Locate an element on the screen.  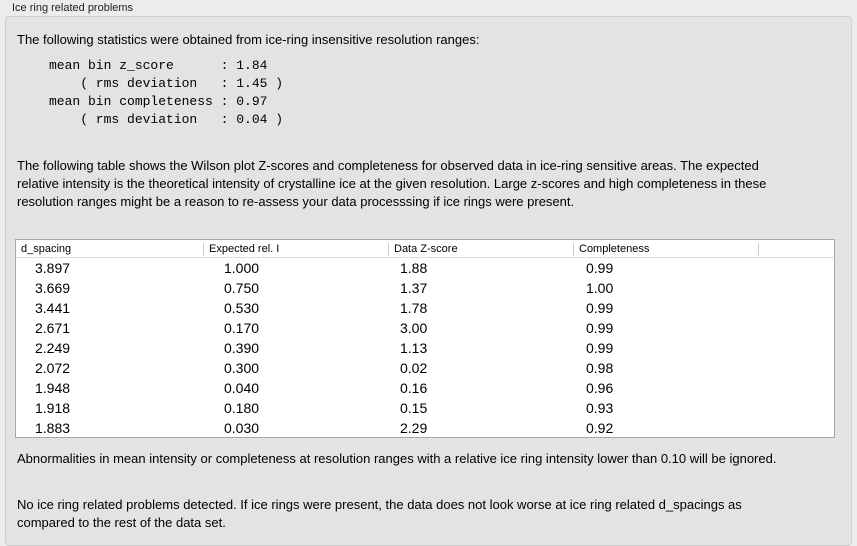
table-cell: 0.390 is located at coordinates (242, 348).